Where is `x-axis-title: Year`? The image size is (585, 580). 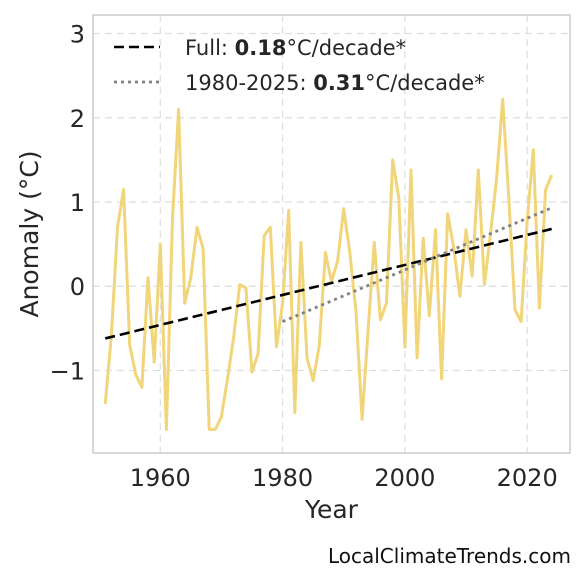 x-axis-title: Year is located at coordinates (331, 509).